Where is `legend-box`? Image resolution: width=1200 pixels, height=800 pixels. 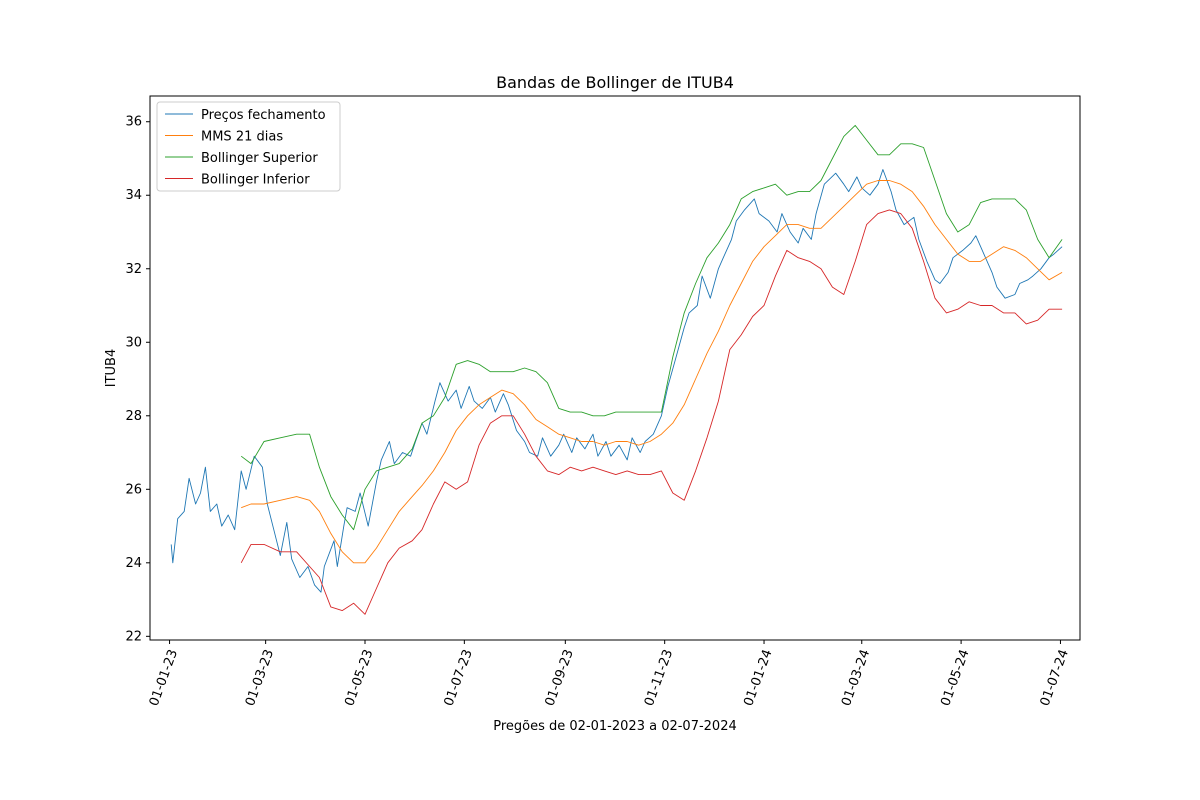 legend-box is located at coordinates (248, 146).